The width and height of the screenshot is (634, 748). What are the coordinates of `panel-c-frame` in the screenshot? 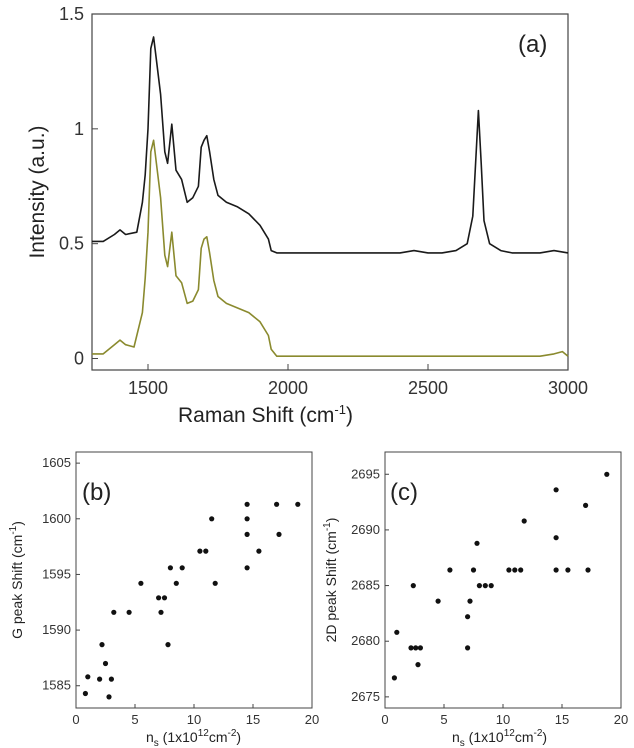 It's located at (503, 580).